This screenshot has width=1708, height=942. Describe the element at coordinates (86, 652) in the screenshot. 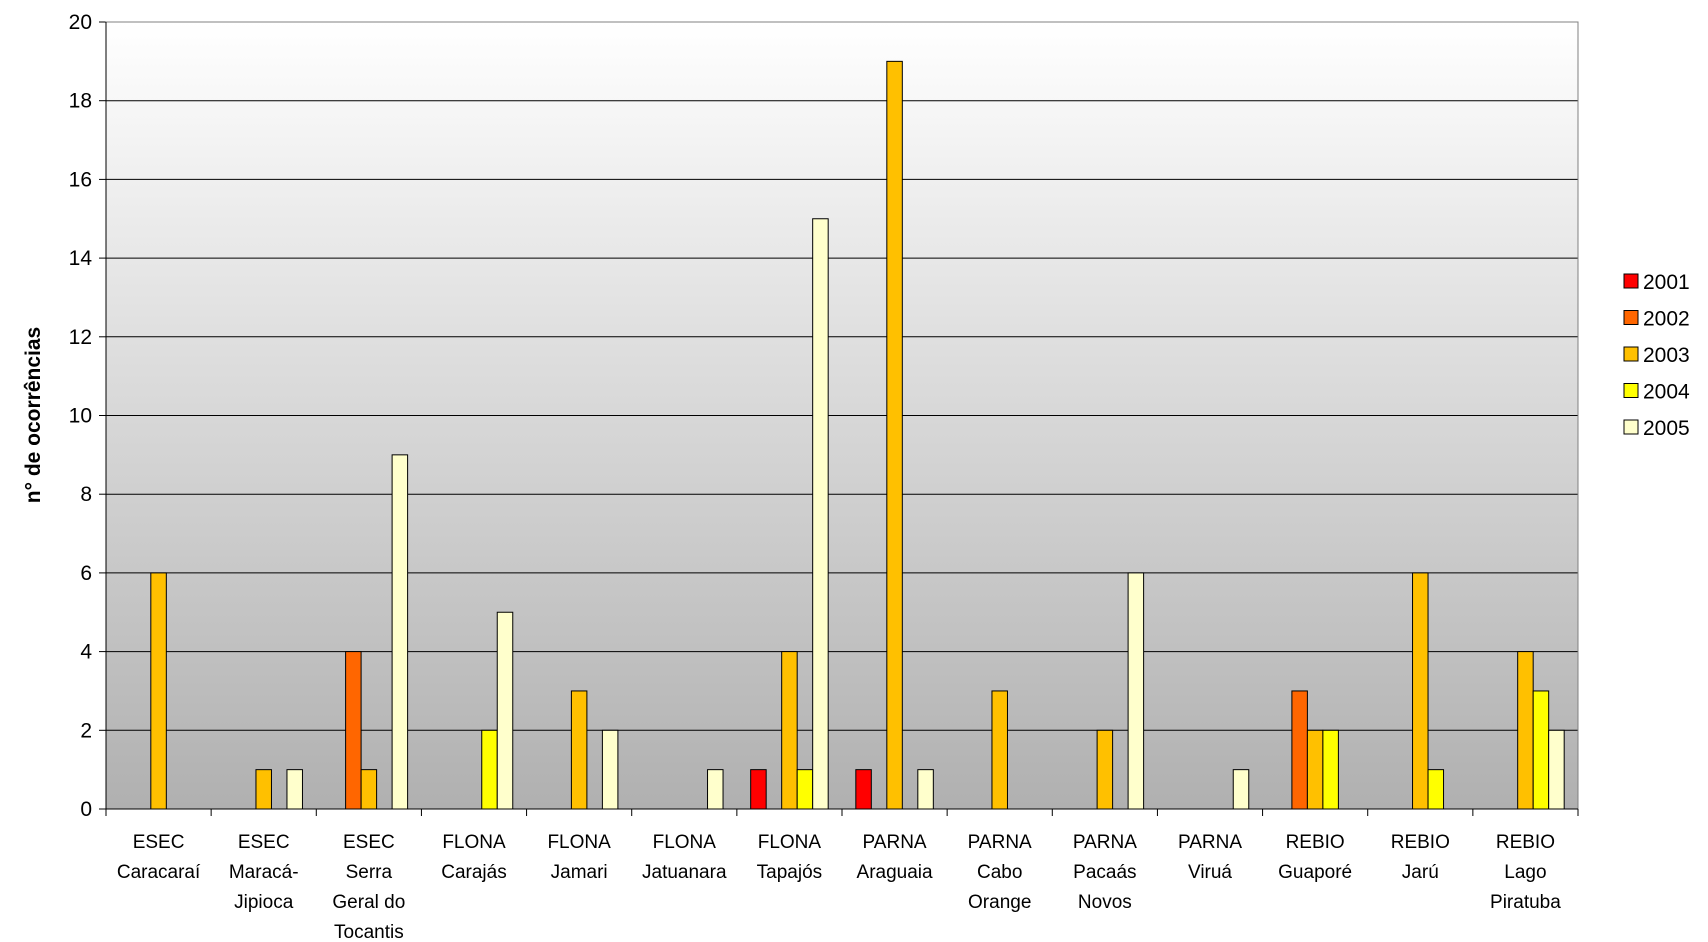

I see `y-tick-label: 4` at that location.